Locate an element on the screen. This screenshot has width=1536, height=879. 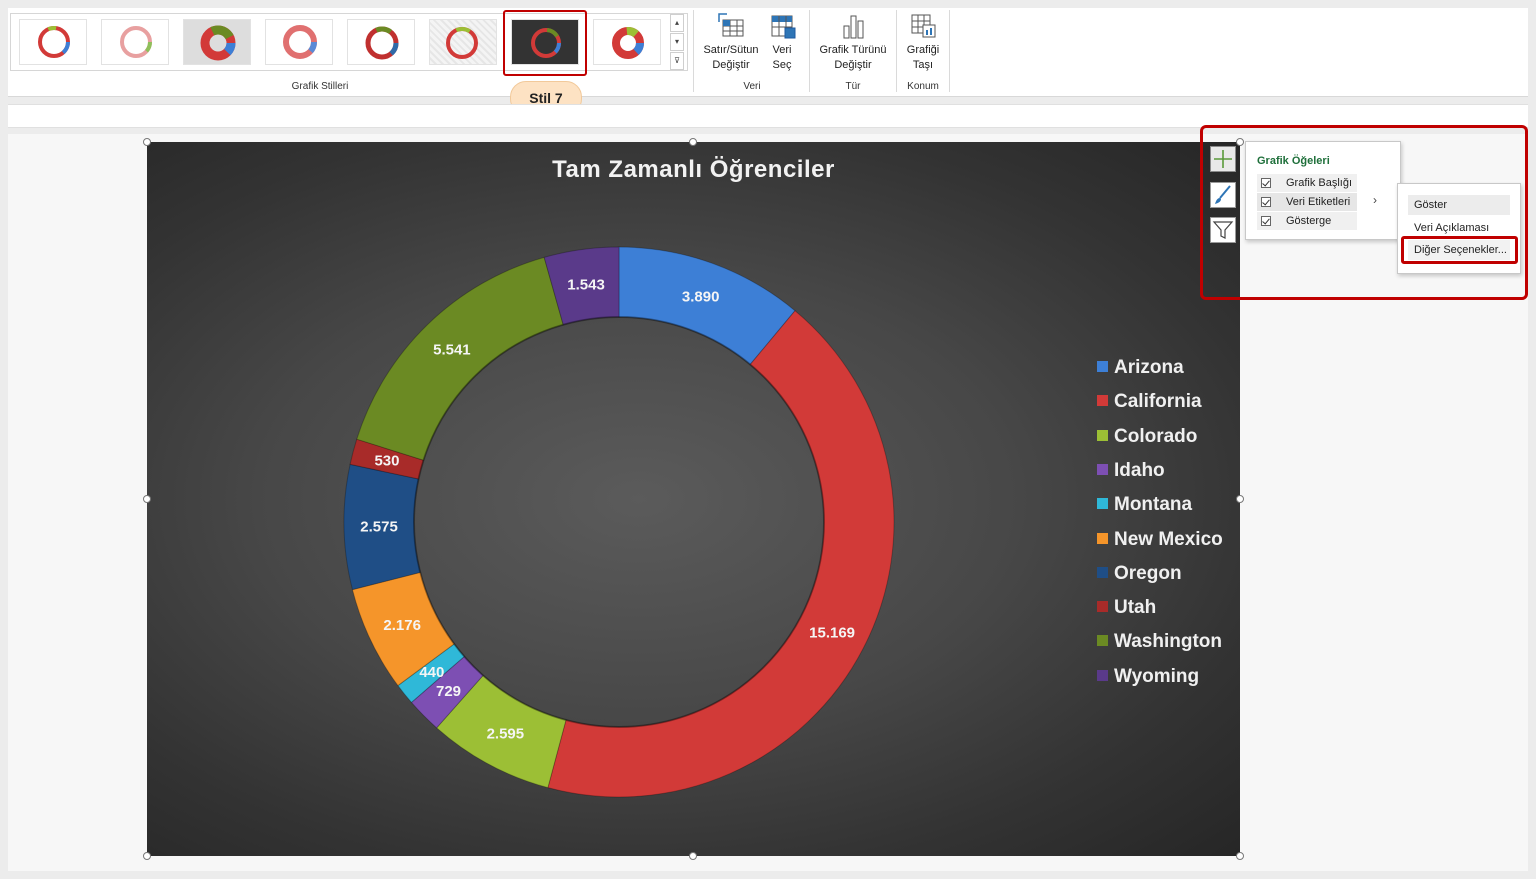
data-label: 440 is located at coordinates (431, 672).